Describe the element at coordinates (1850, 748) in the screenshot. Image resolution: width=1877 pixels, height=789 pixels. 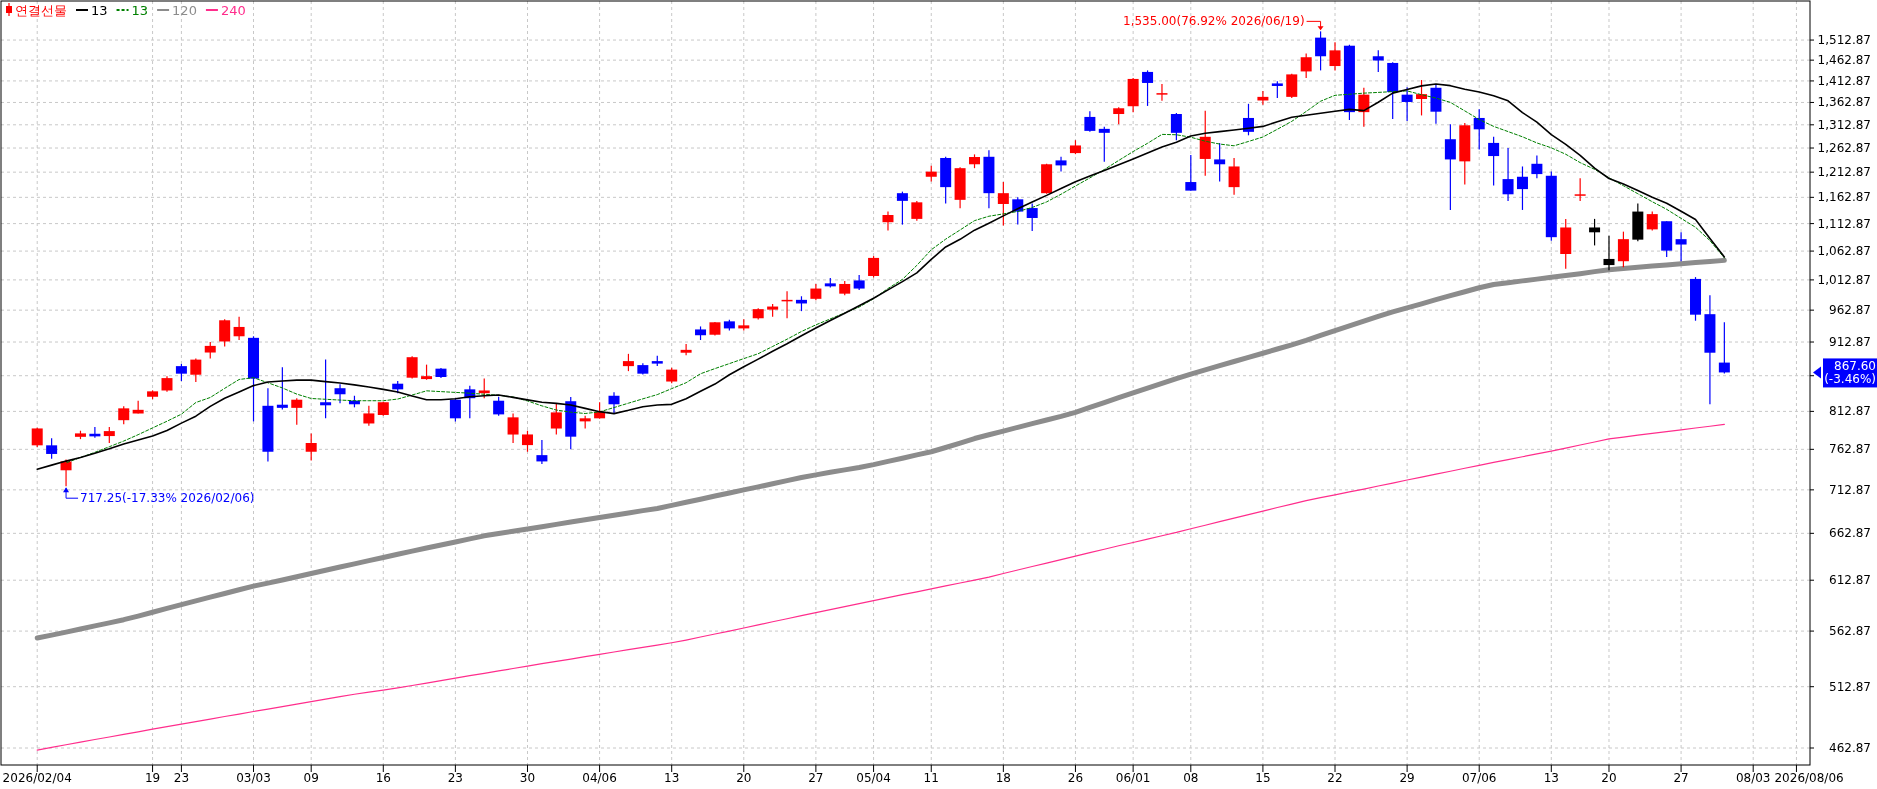
I see `y-tick-label: 462.87` at that location.